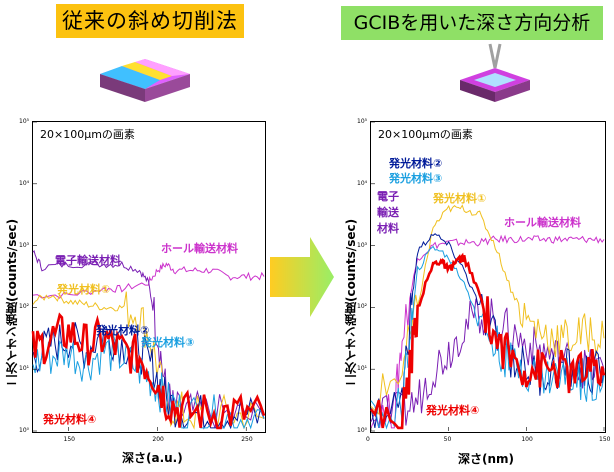 The height and width of the screenshot is (472, 614). What do you see at coordinates (150, 21) in the screenshot?
I see `left-title: 従来の斜め切削法` at bounding box center [150, 21].